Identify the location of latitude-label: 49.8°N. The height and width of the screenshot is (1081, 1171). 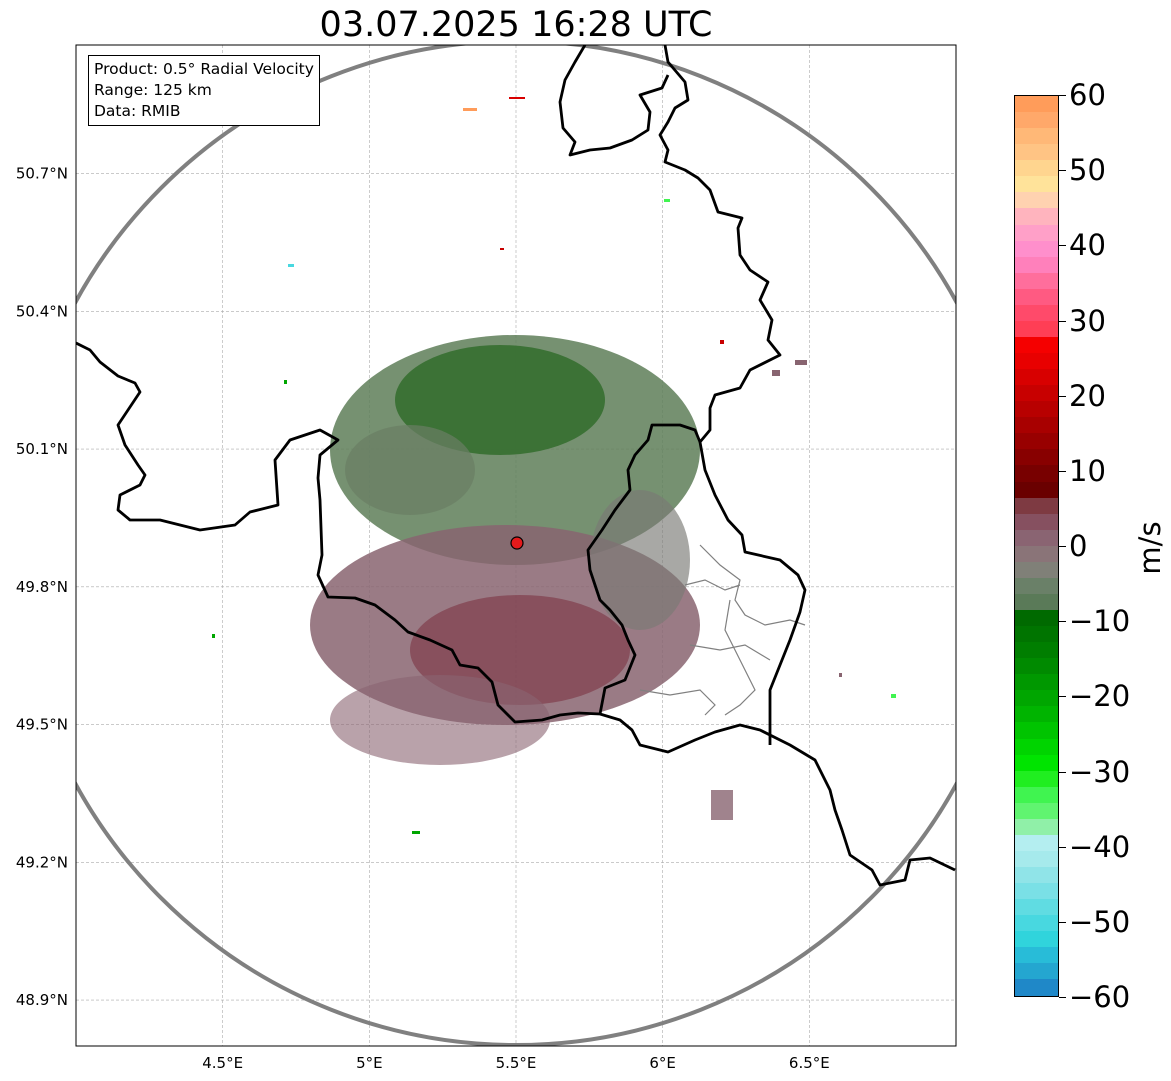
(42, 587).